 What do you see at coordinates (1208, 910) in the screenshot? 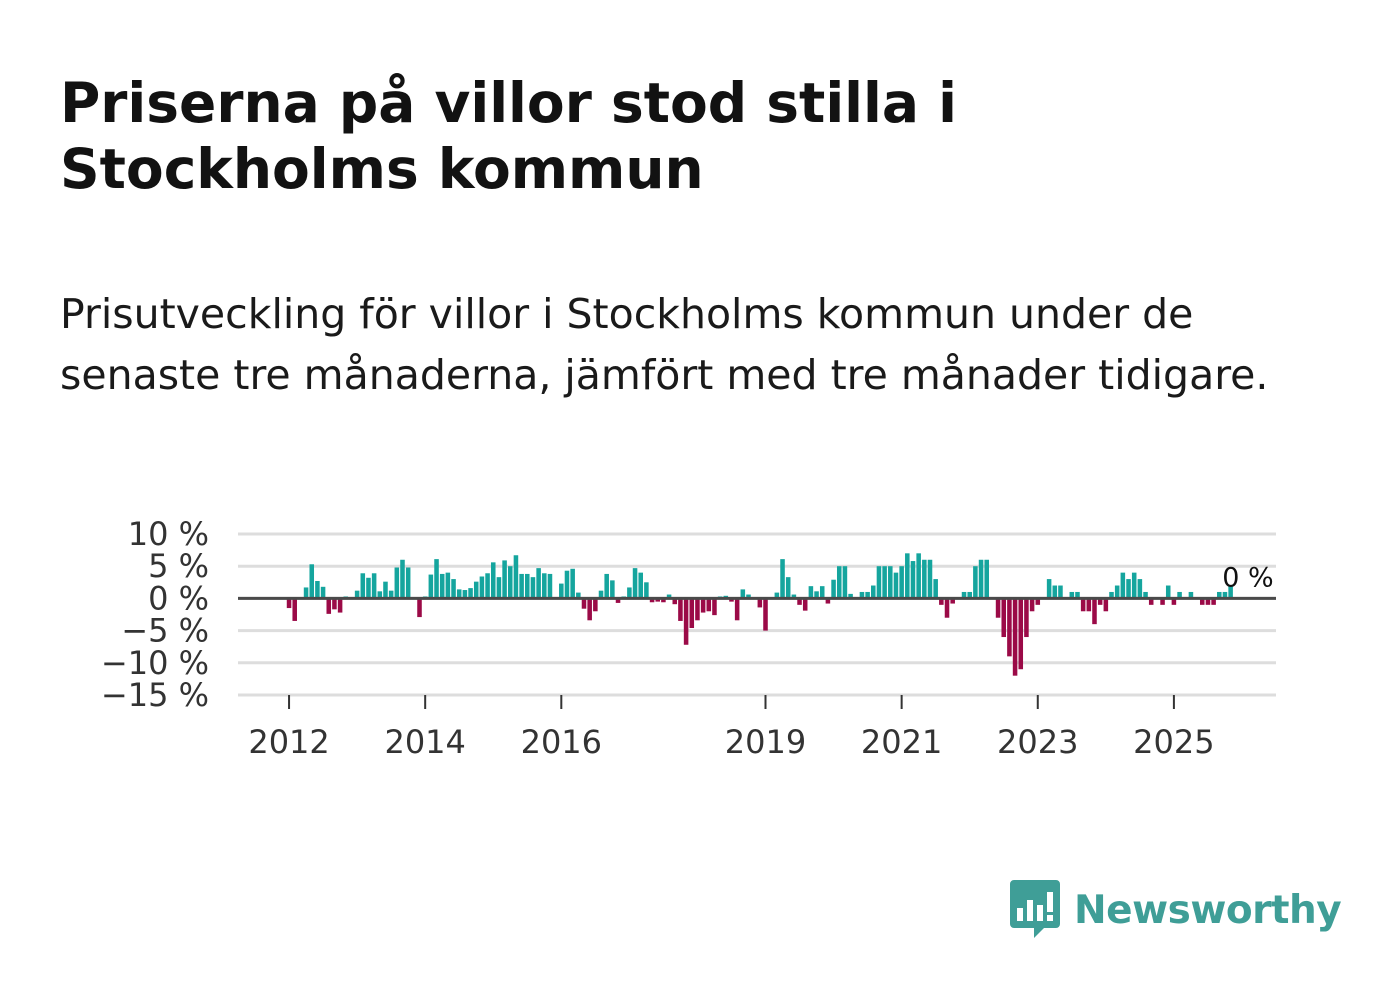
I see `brand-name: Newsworthy` at bounding box center [1208, 910].